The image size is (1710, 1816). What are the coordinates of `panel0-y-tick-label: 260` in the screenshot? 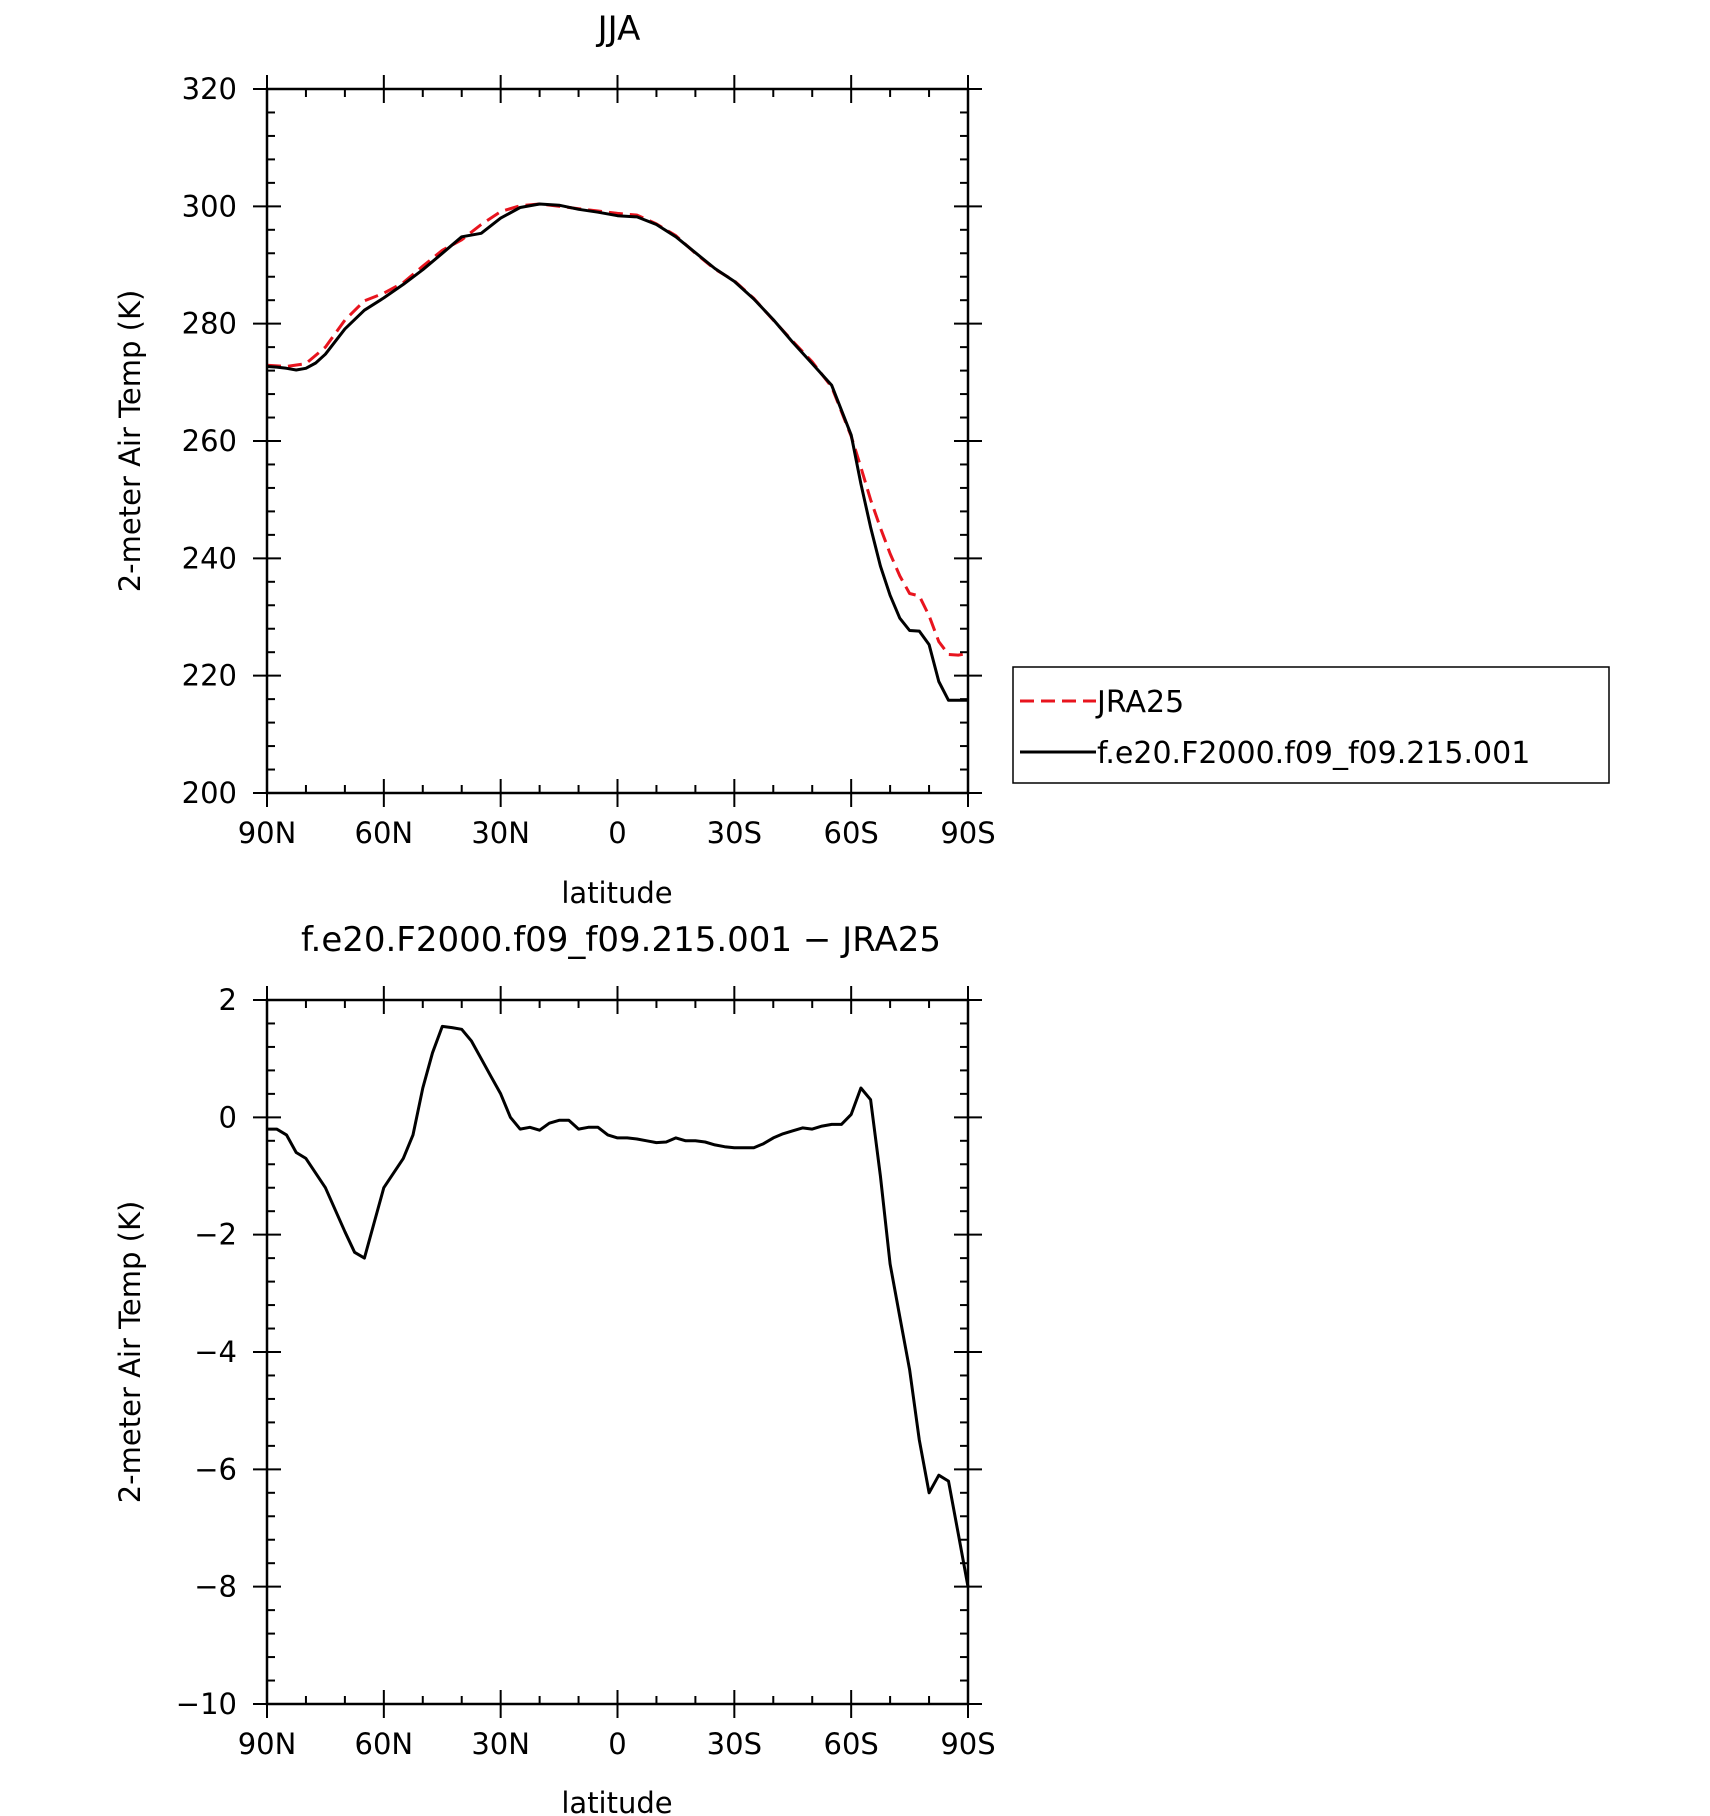 It's located at (209, 441).